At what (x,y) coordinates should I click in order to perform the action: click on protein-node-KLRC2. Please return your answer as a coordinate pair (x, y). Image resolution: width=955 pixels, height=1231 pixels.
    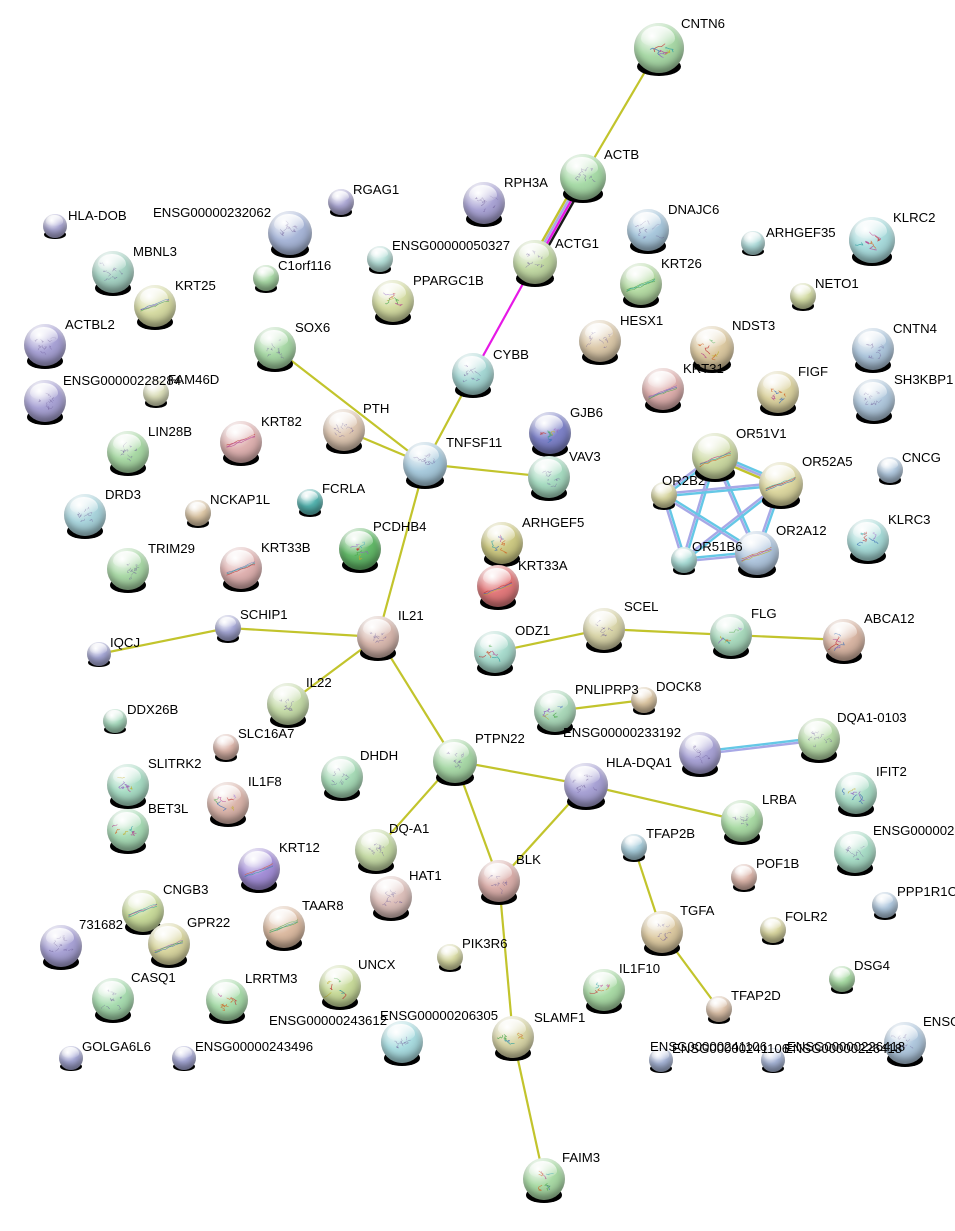
    Looking at the image, I should click on (872, 241).